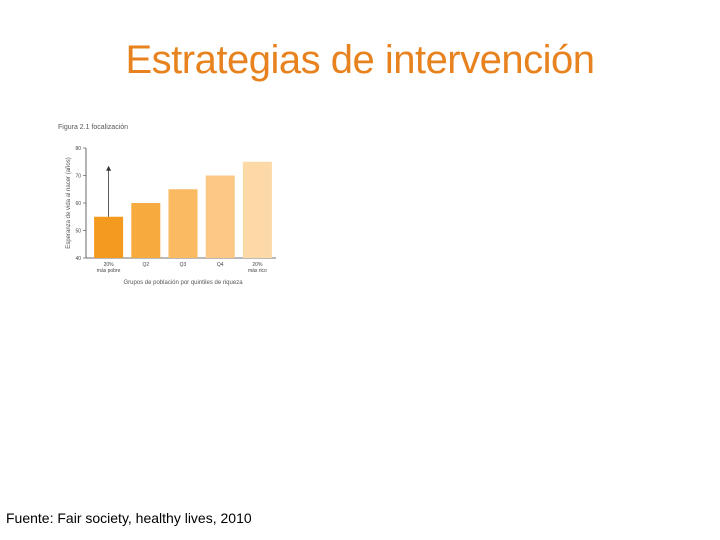 This screenshot has height=540, width=720. Describe the element at coordinates (78, 204) in the screenshot. I see `y-tick-label: 60` at that location.